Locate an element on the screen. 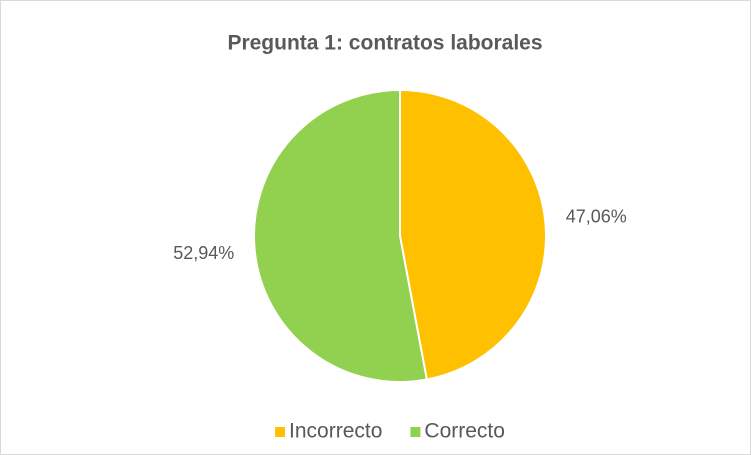  legend-label: Correcto is located at coordinates (464, 431).